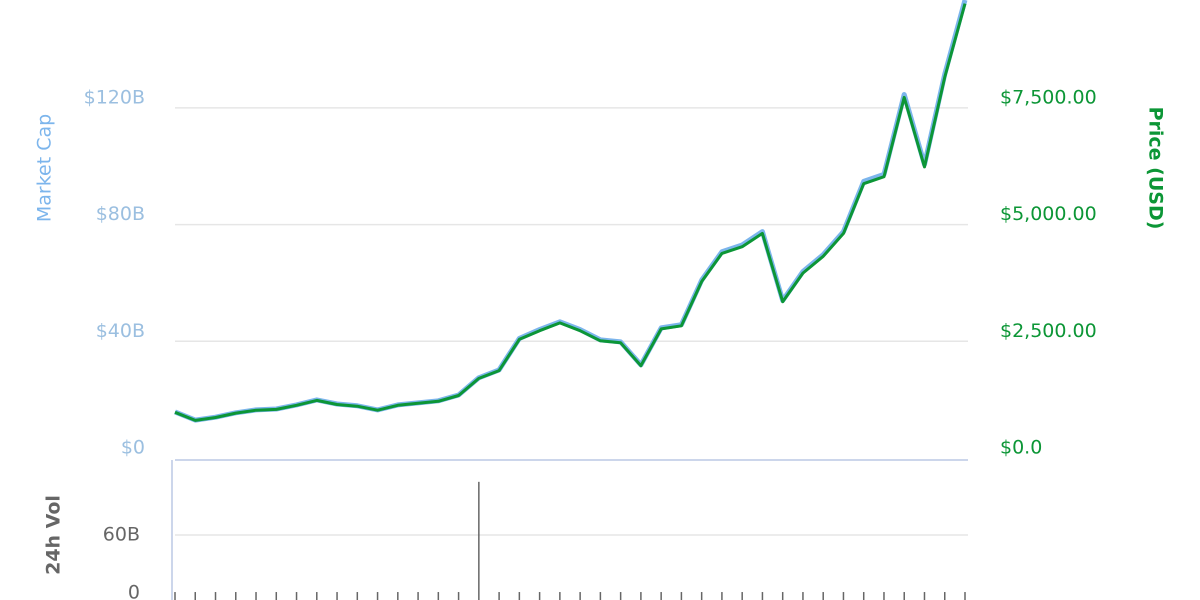 This screenshot has height=600, width=1200. I want to click on y-tick-label: $120B, so click(114, 97).